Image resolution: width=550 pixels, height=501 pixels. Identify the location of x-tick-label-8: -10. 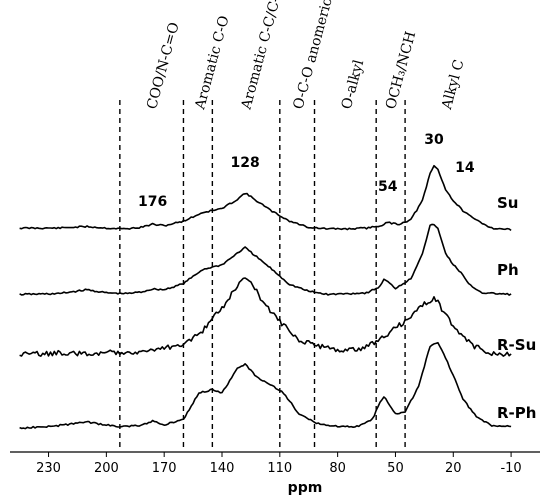
(510, 468).